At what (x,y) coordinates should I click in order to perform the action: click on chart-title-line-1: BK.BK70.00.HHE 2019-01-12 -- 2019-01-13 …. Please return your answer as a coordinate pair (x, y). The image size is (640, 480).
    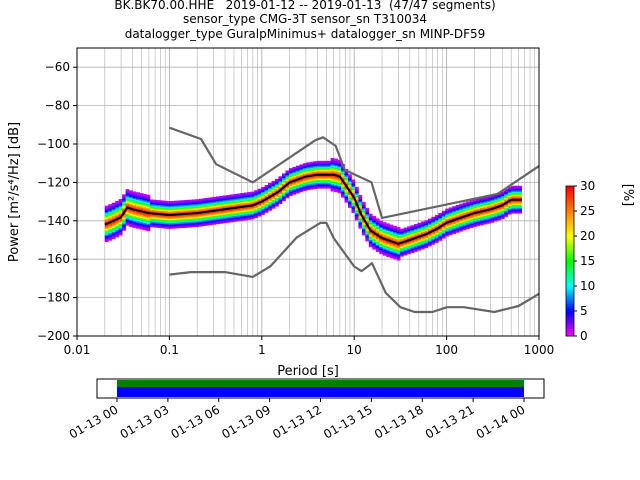
    Looking at the image, I should click on (305, 6).